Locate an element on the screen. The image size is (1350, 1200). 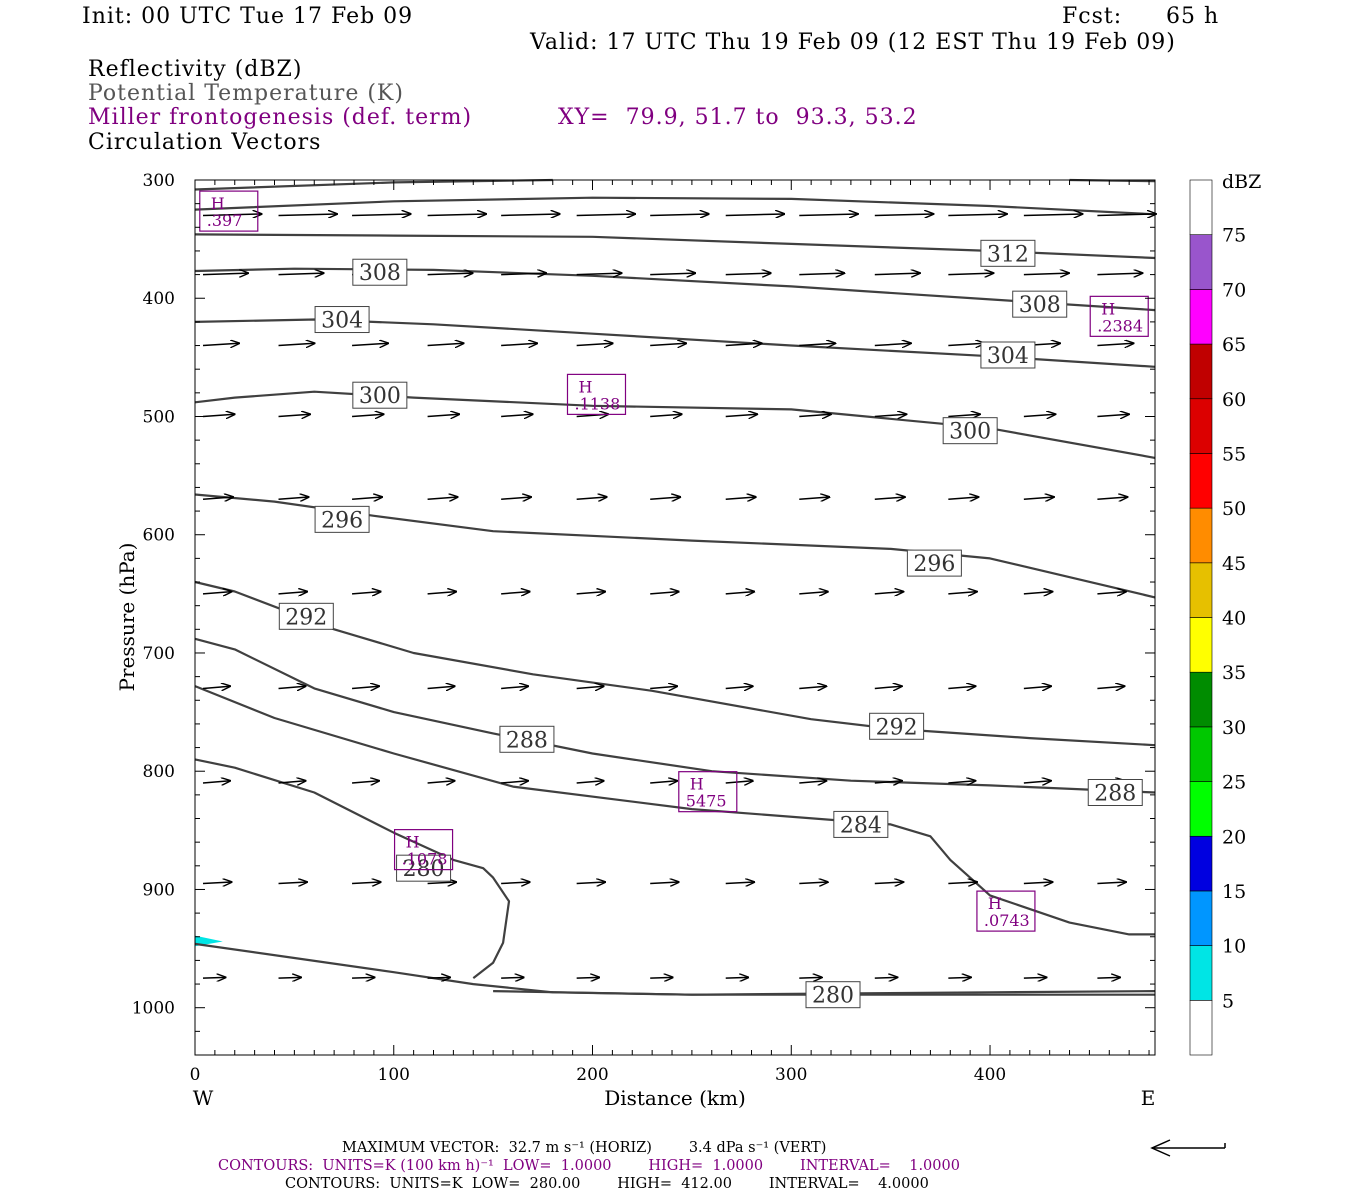
theta-label: 300 is located at coordinates (970, 432).